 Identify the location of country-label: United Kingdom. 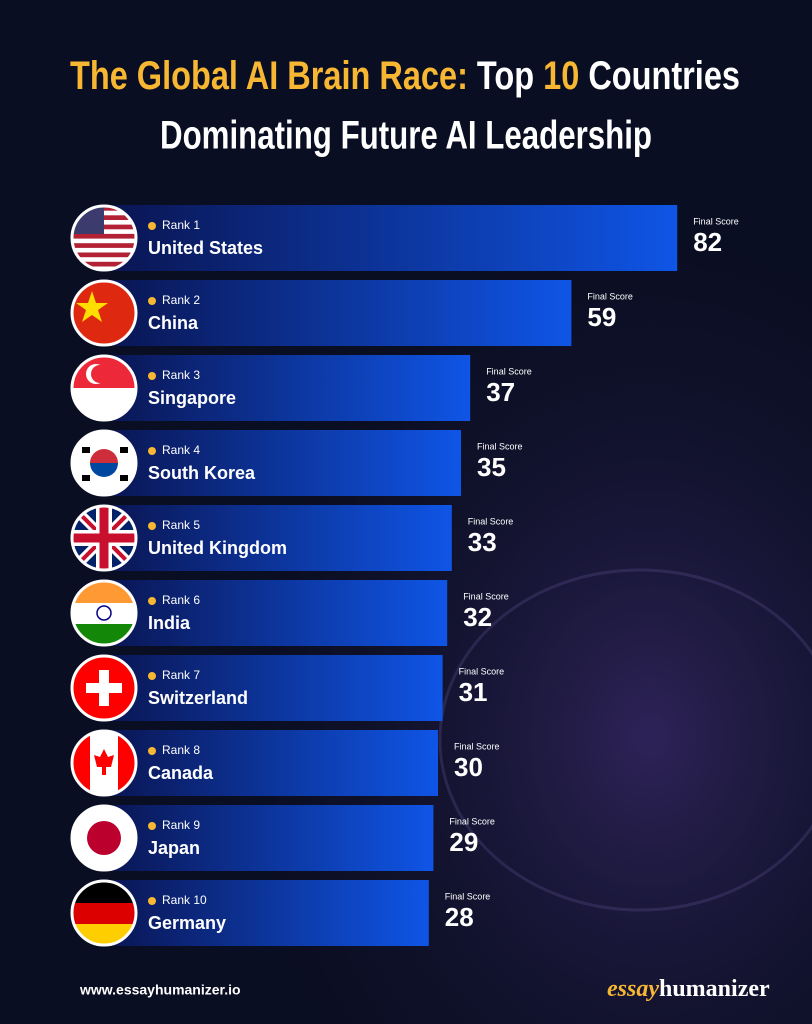
(217, 548).